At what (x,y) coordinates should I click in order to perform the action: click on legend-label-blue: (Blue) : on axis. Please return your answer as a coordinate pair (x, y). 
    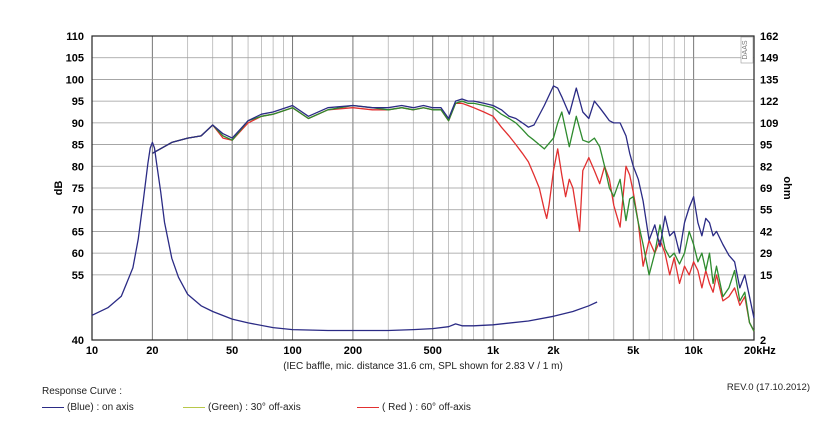
    Looking at the image, I should click on (100, 407).